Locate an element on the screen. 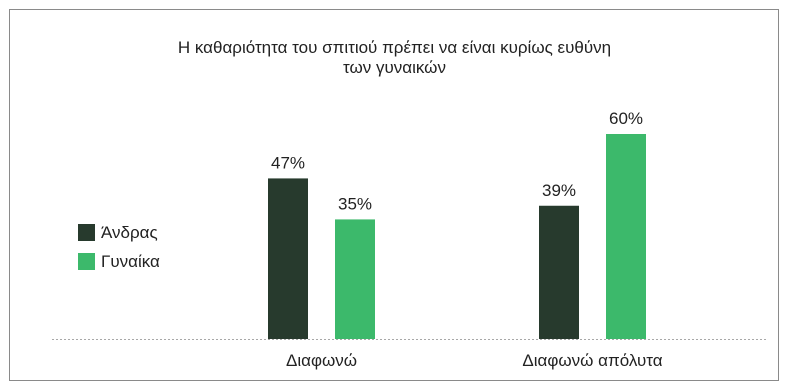 This screenshot has height=390, width=789. legend-swatch-women is located at coordinates (86, 261).